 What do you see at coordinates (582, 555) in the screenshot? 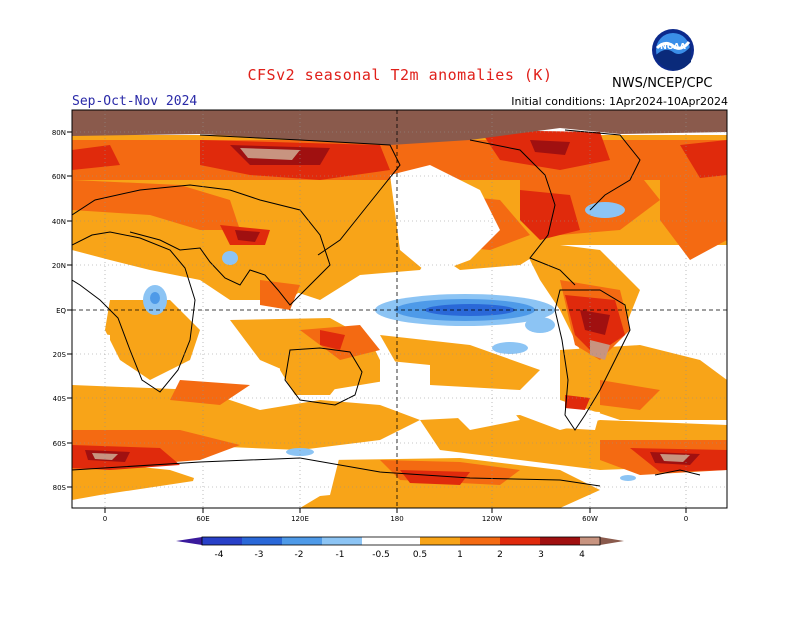
I see `colorbar-label: 4` at bounding box center [582, 555].